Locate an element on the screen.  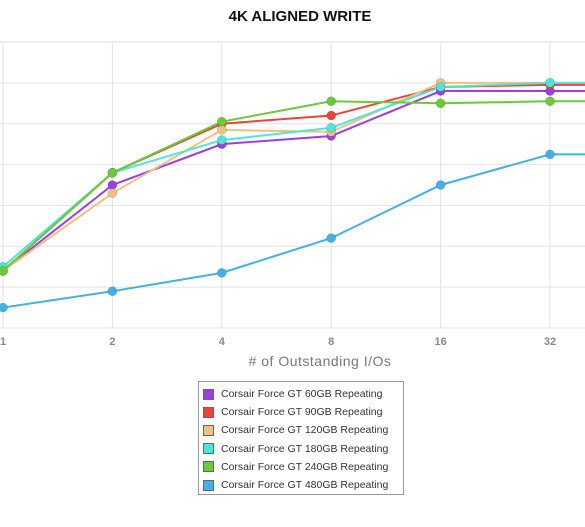
legend-label: Corsair Force GT 480GB Repeating is located at coordinates (305, 485).